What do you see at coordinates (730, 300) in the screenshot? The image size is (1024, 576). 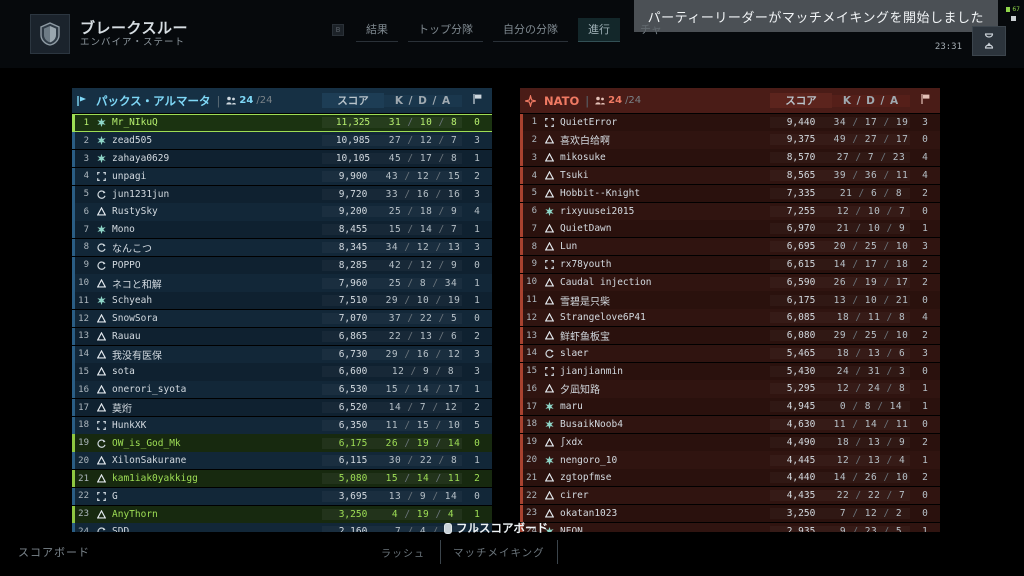 I see `table-row: 11 雪碧是只柴 6,175 13 / 10 / 21 0` at bounding box center [730, 300].